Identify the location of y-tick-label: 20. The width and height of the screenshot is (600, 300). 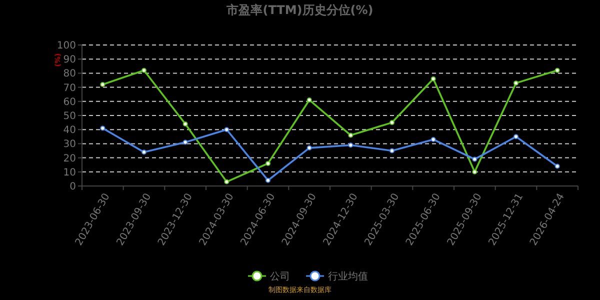
(69, 158).